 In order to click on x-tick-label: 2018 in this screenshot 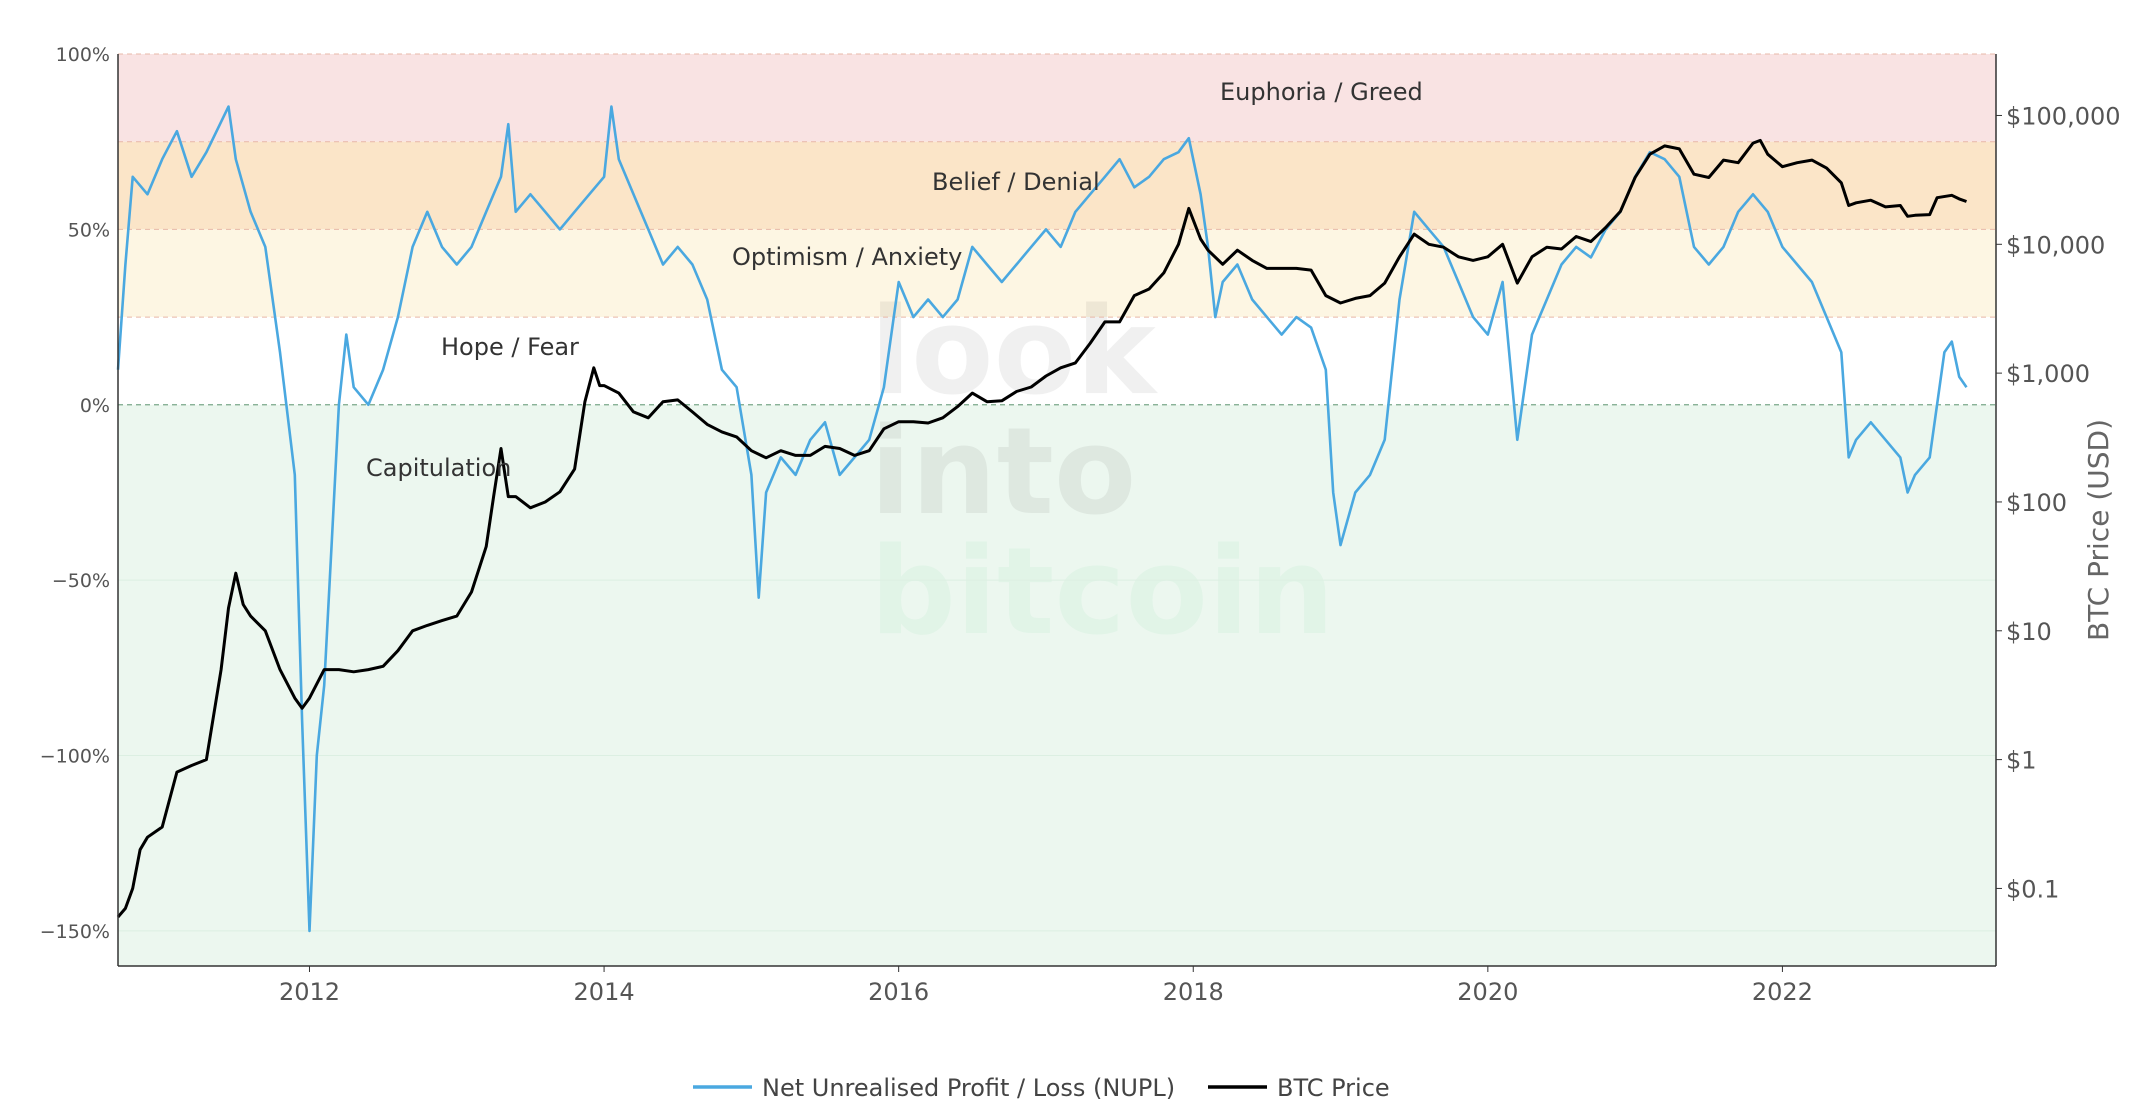, I will do `click(1193, 992)`.